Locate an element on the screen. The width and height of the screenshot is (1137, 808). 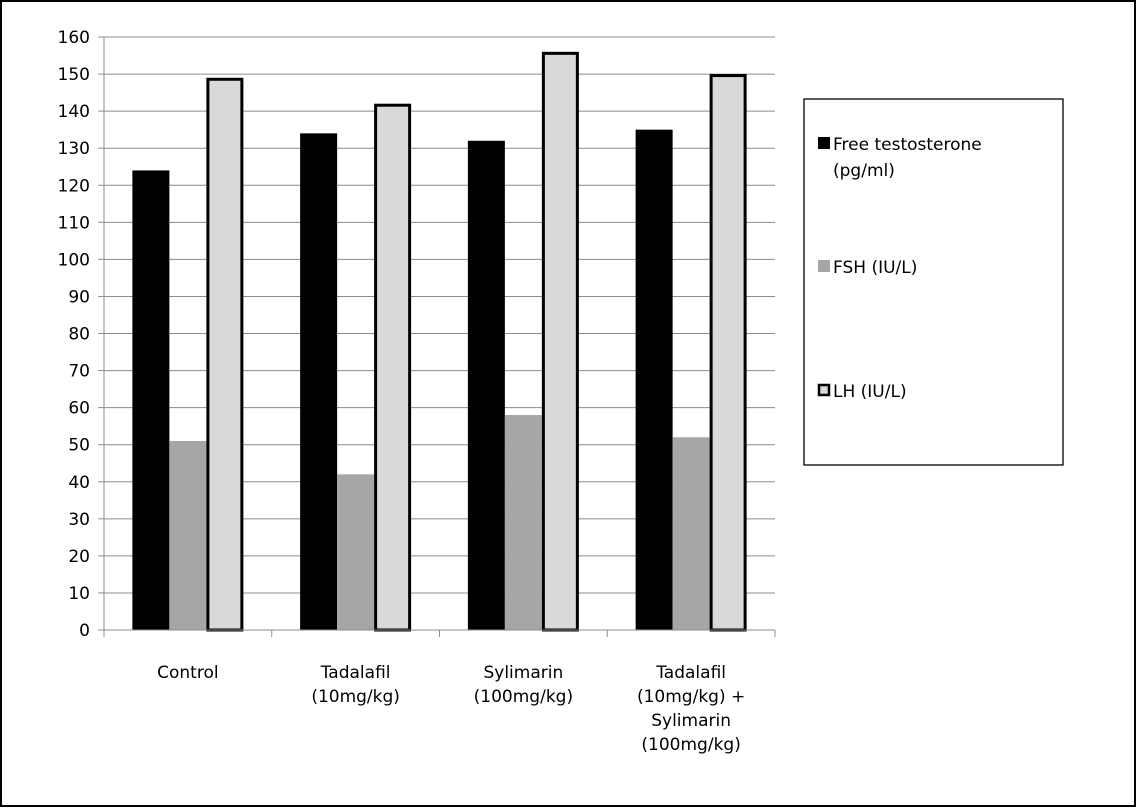
y-axis-tick-label: 20 is located at coordinates (79, 557).